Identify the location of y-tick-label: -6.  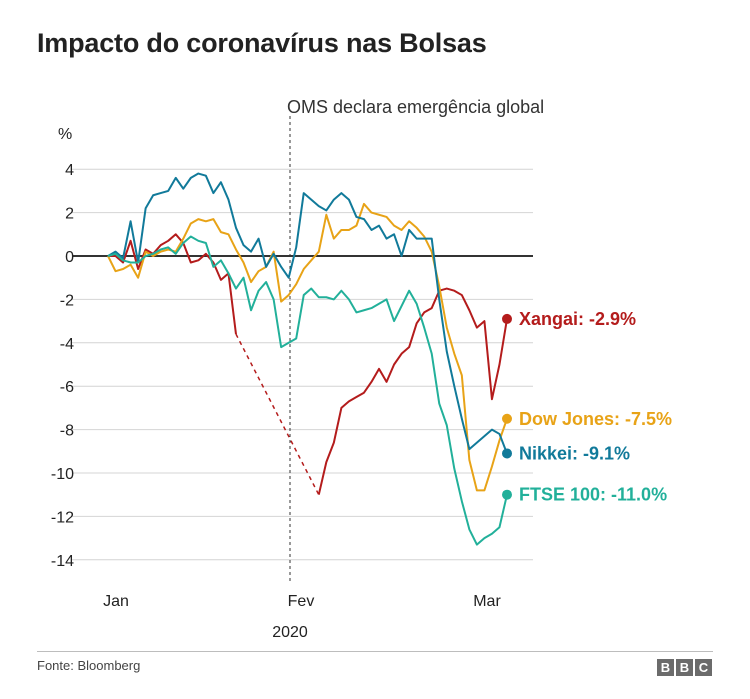
(67, 387).